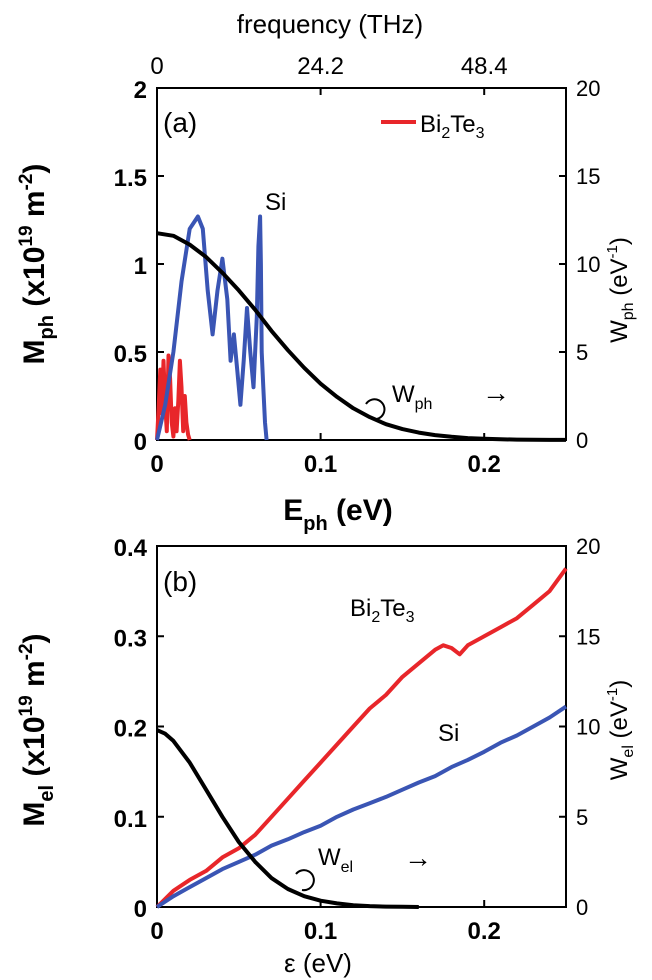 The image size is (652, 980). I want to click on ytick-label: 1, so click(140, 266).